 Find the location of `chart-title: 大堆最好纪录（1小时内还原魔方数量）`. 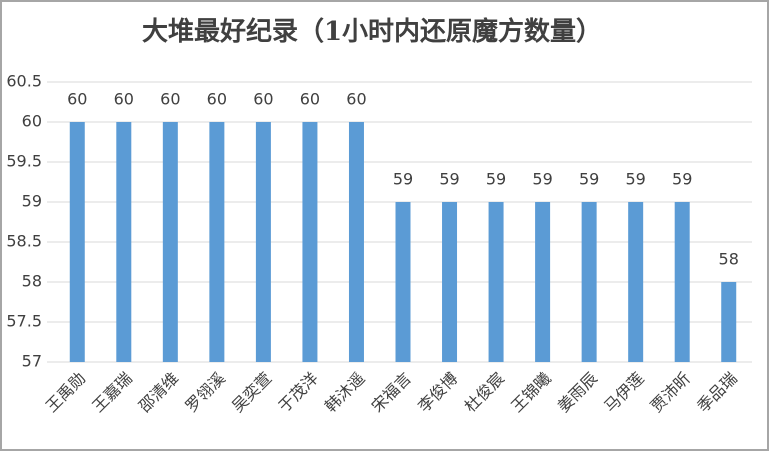

chart-title: 大堆最好纪录（1小时内还原魔方数量） is located at coordinates (372, 31).